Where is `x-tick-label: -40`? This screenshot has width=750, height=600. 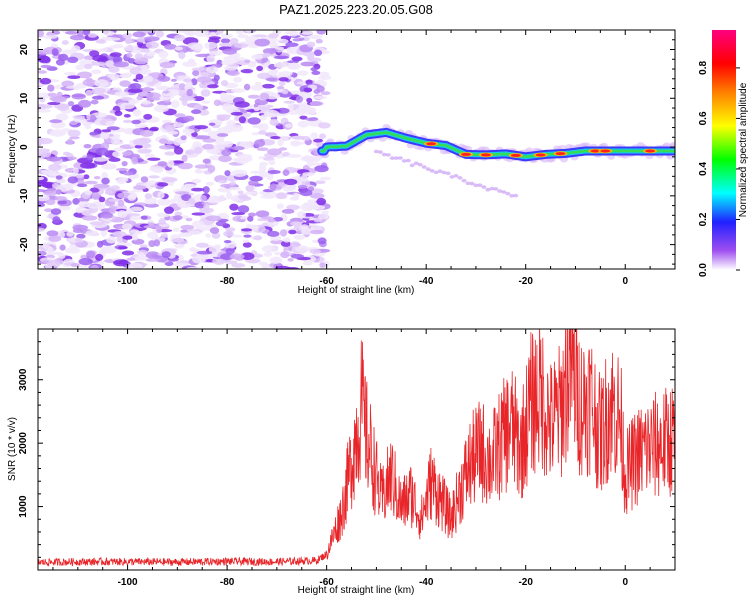
x-tick-label: -40 is located at coordinates (426, 281).